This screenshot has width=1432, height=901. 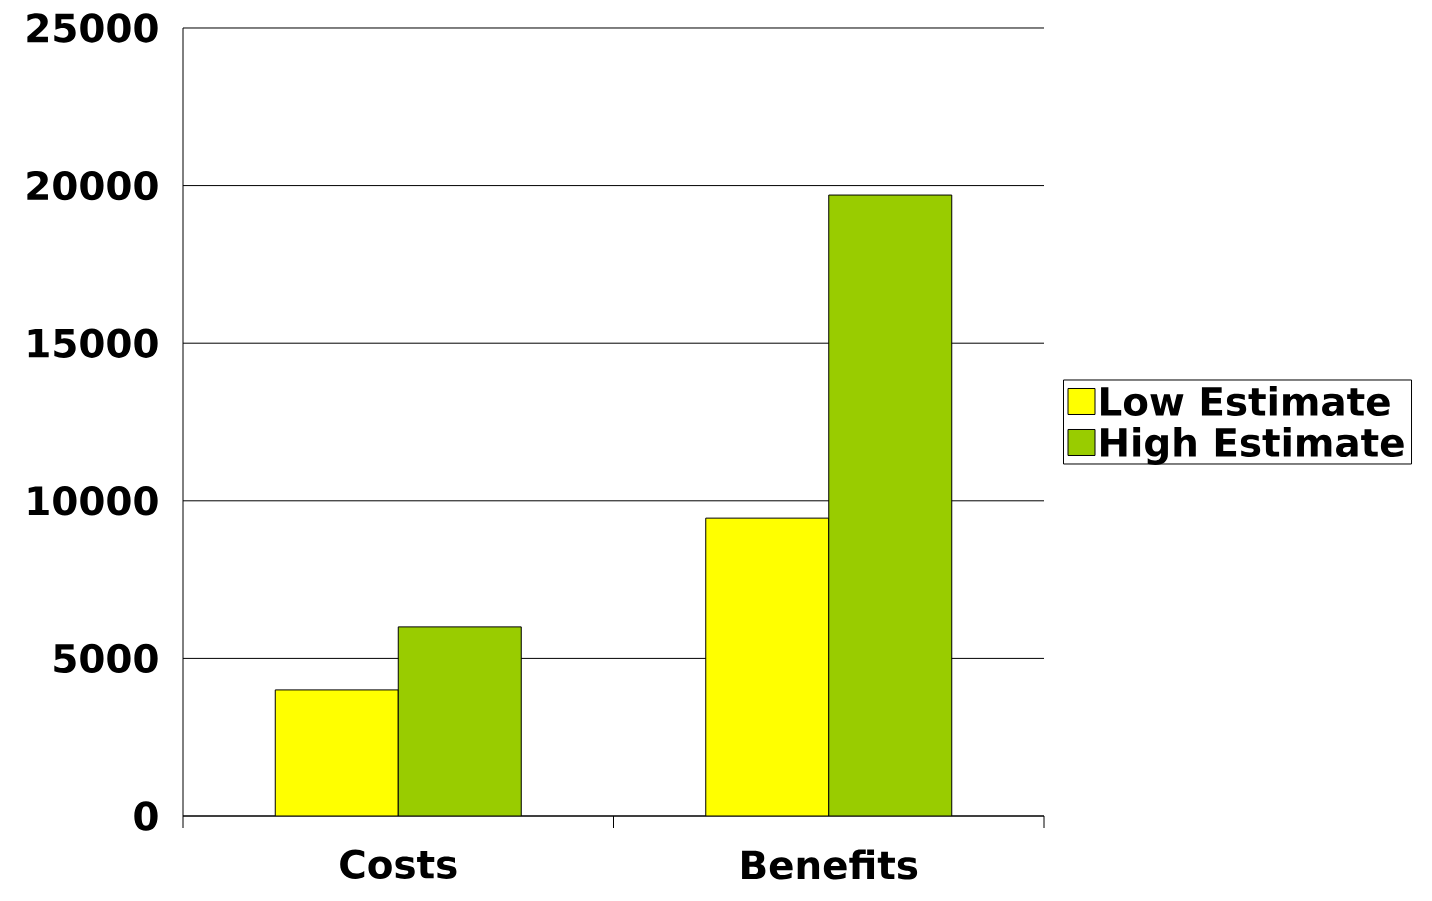 I want to click on y-tick-label: 20000, so click(x=92, y=185).